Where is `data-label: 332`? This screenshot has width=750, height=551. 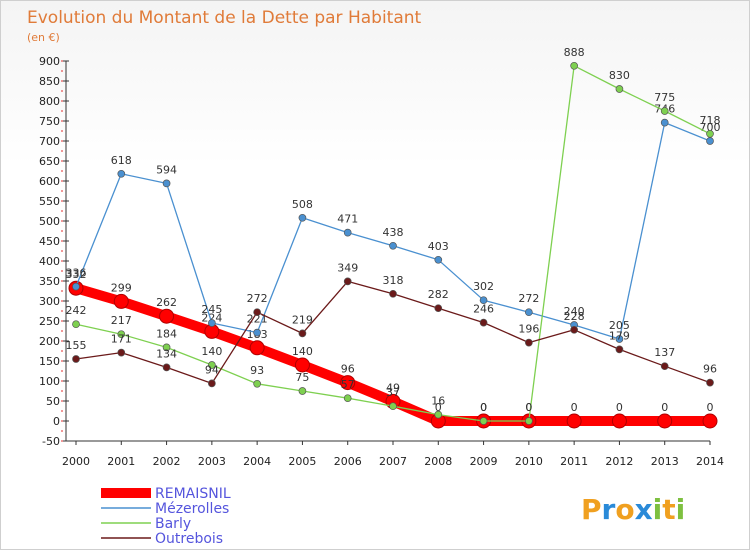
data-label: 332 is located at coordinates (76, 274).